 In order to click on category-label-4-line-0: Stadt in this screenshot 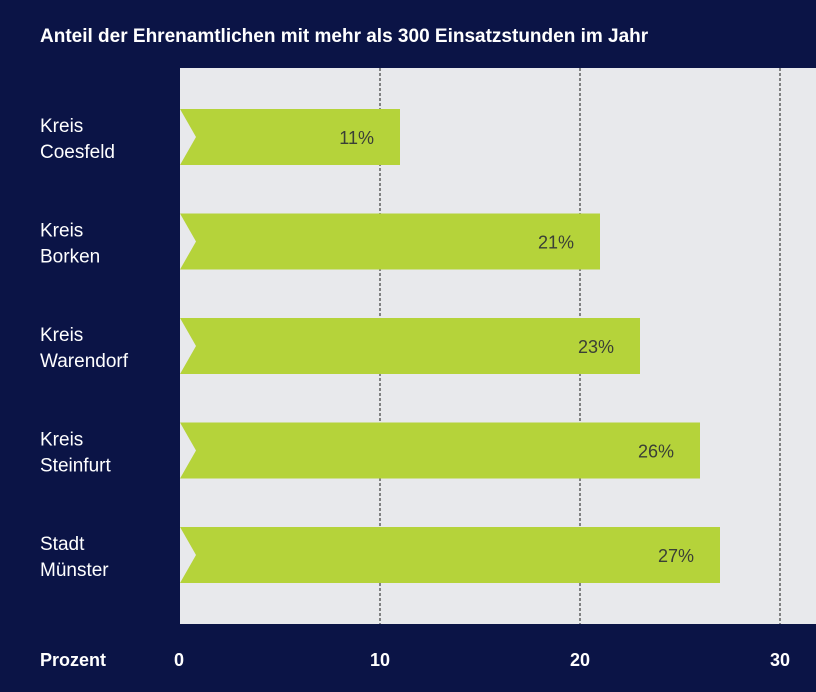, I will do `click(62, 544)`.